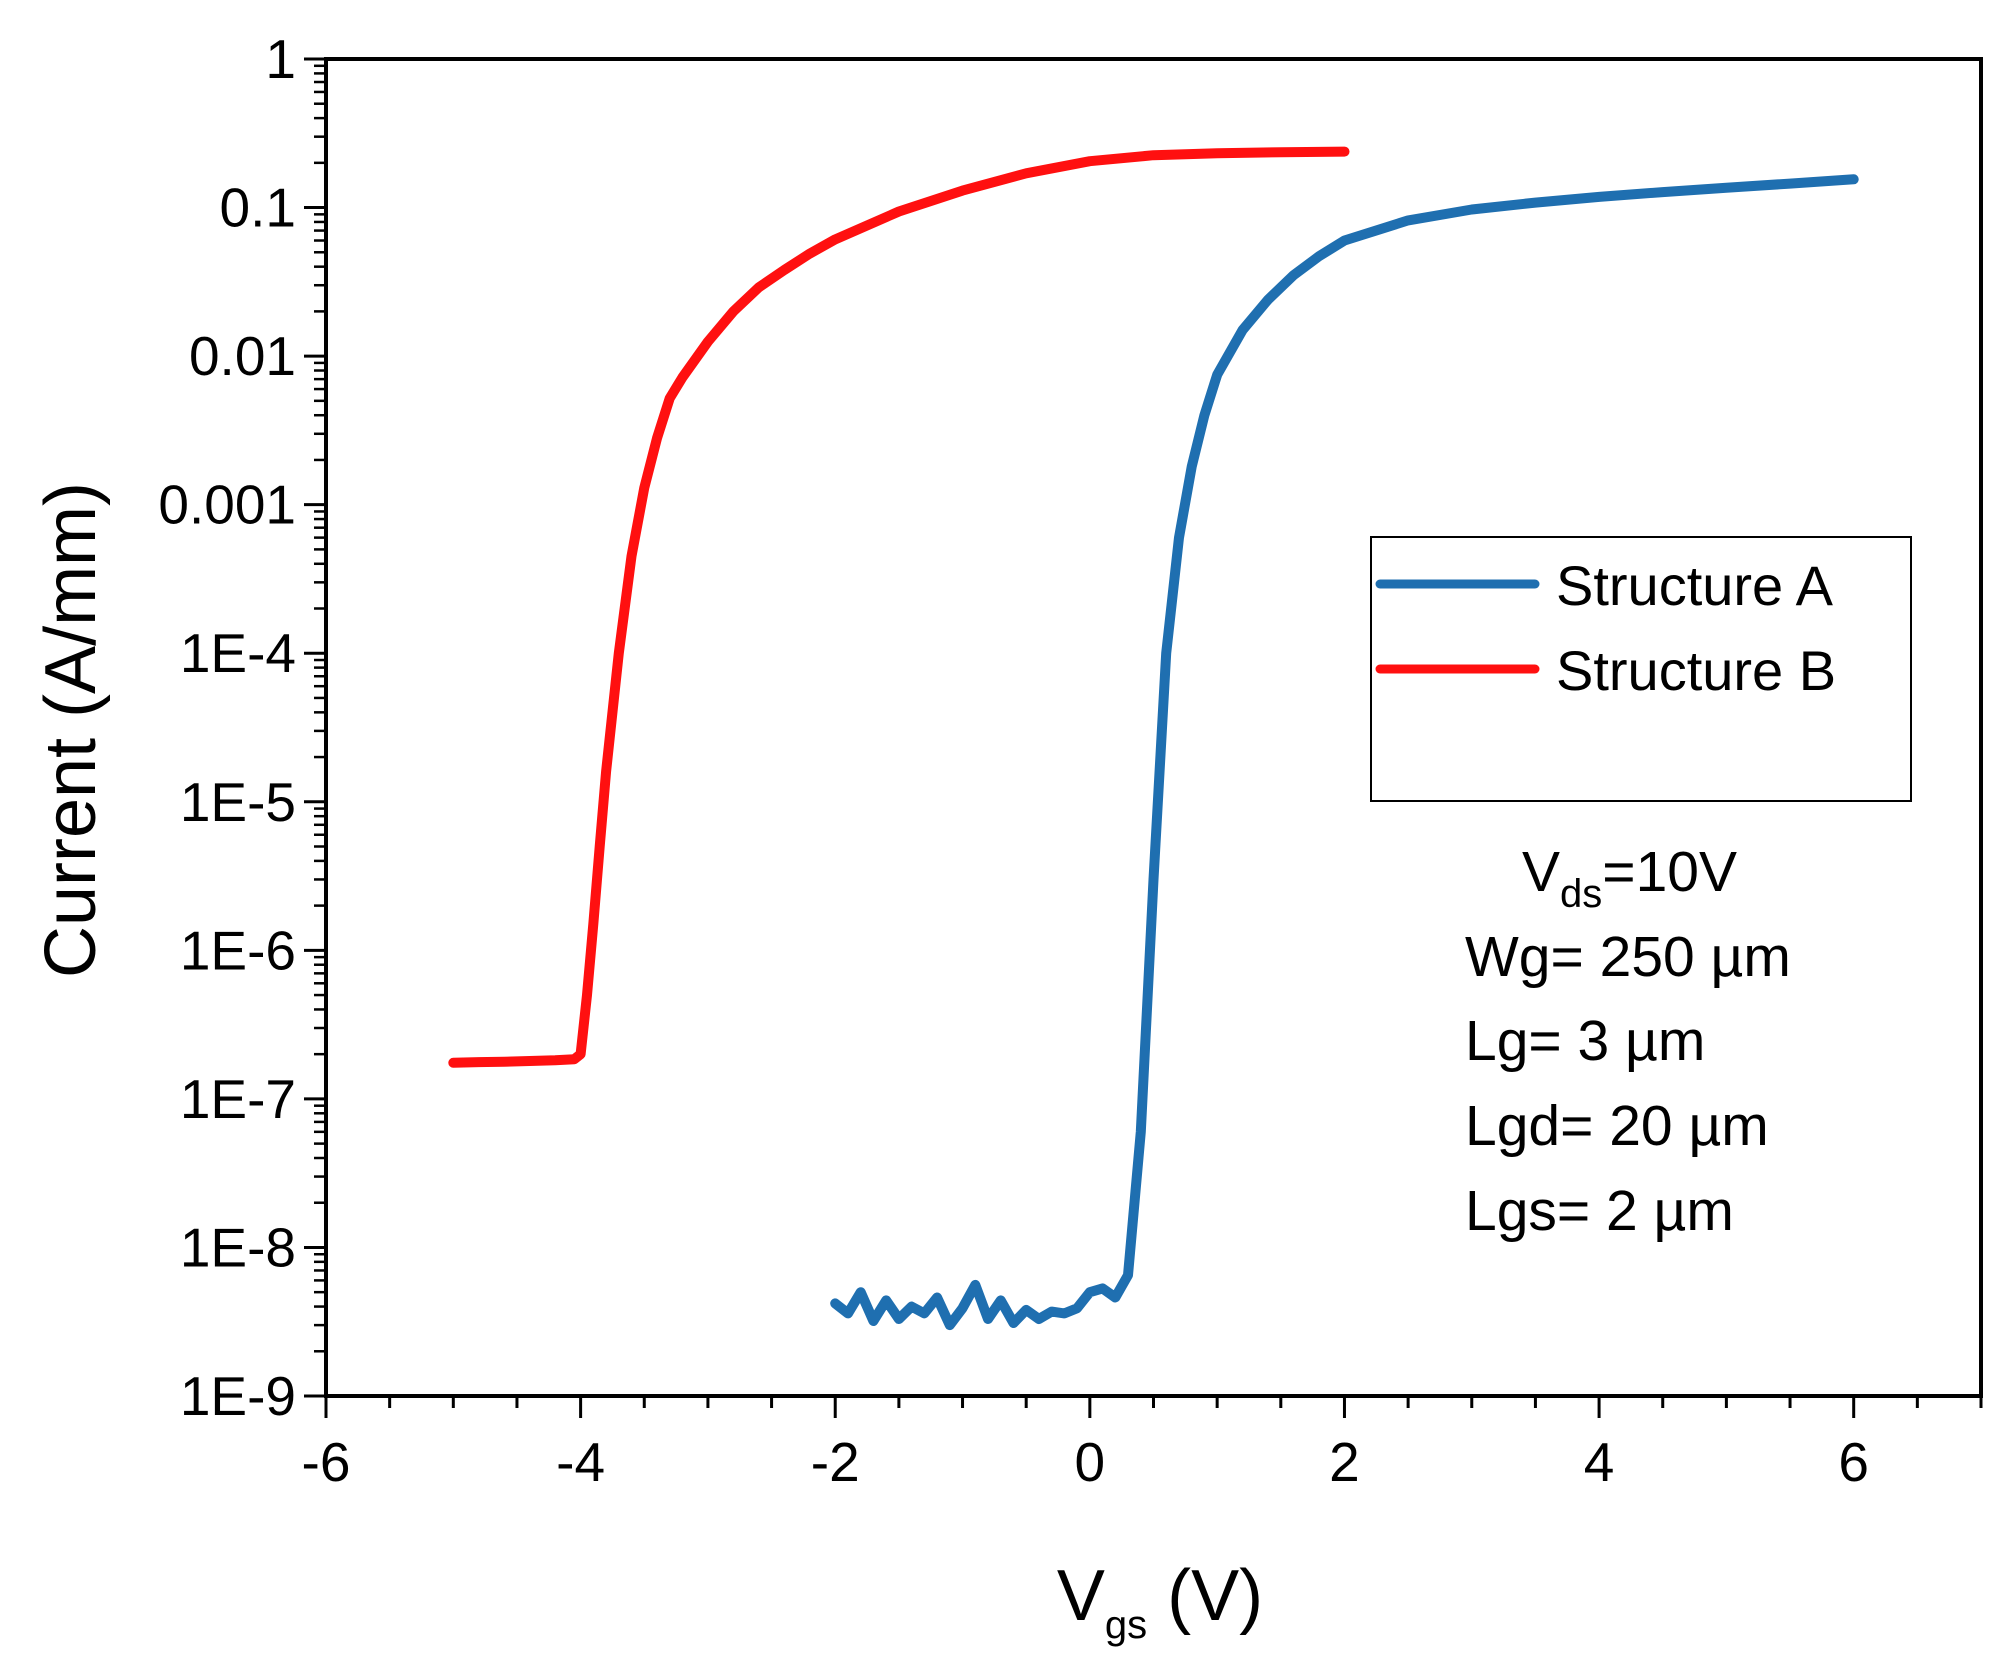 The image size is (2009, 1669). I want to click on y-tick-label: 0.01, so click(242, 356).